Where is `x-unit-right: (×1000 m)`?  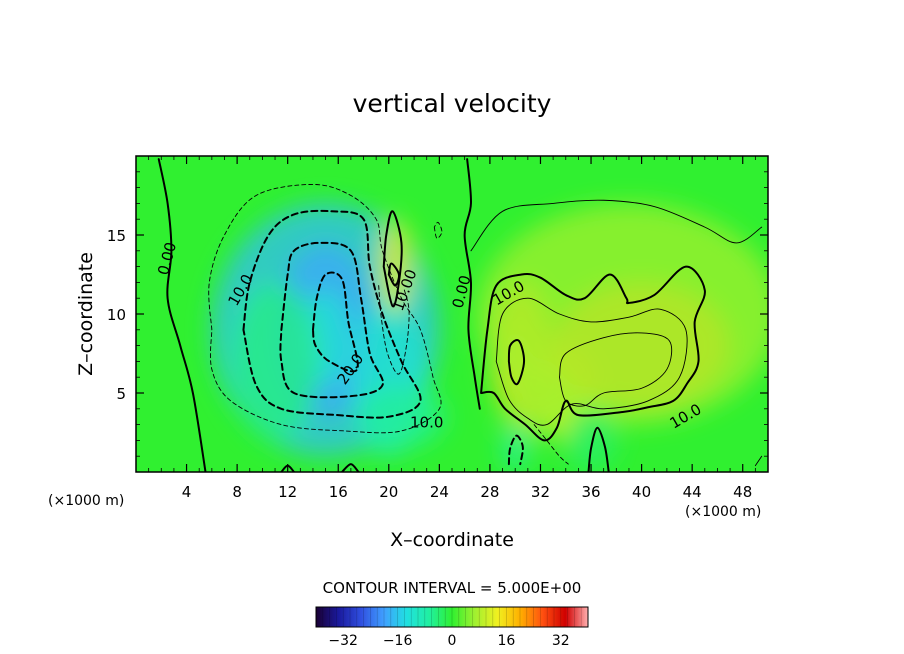 x-unit-right: (×1000 m) is located at coordinates (723, 512).